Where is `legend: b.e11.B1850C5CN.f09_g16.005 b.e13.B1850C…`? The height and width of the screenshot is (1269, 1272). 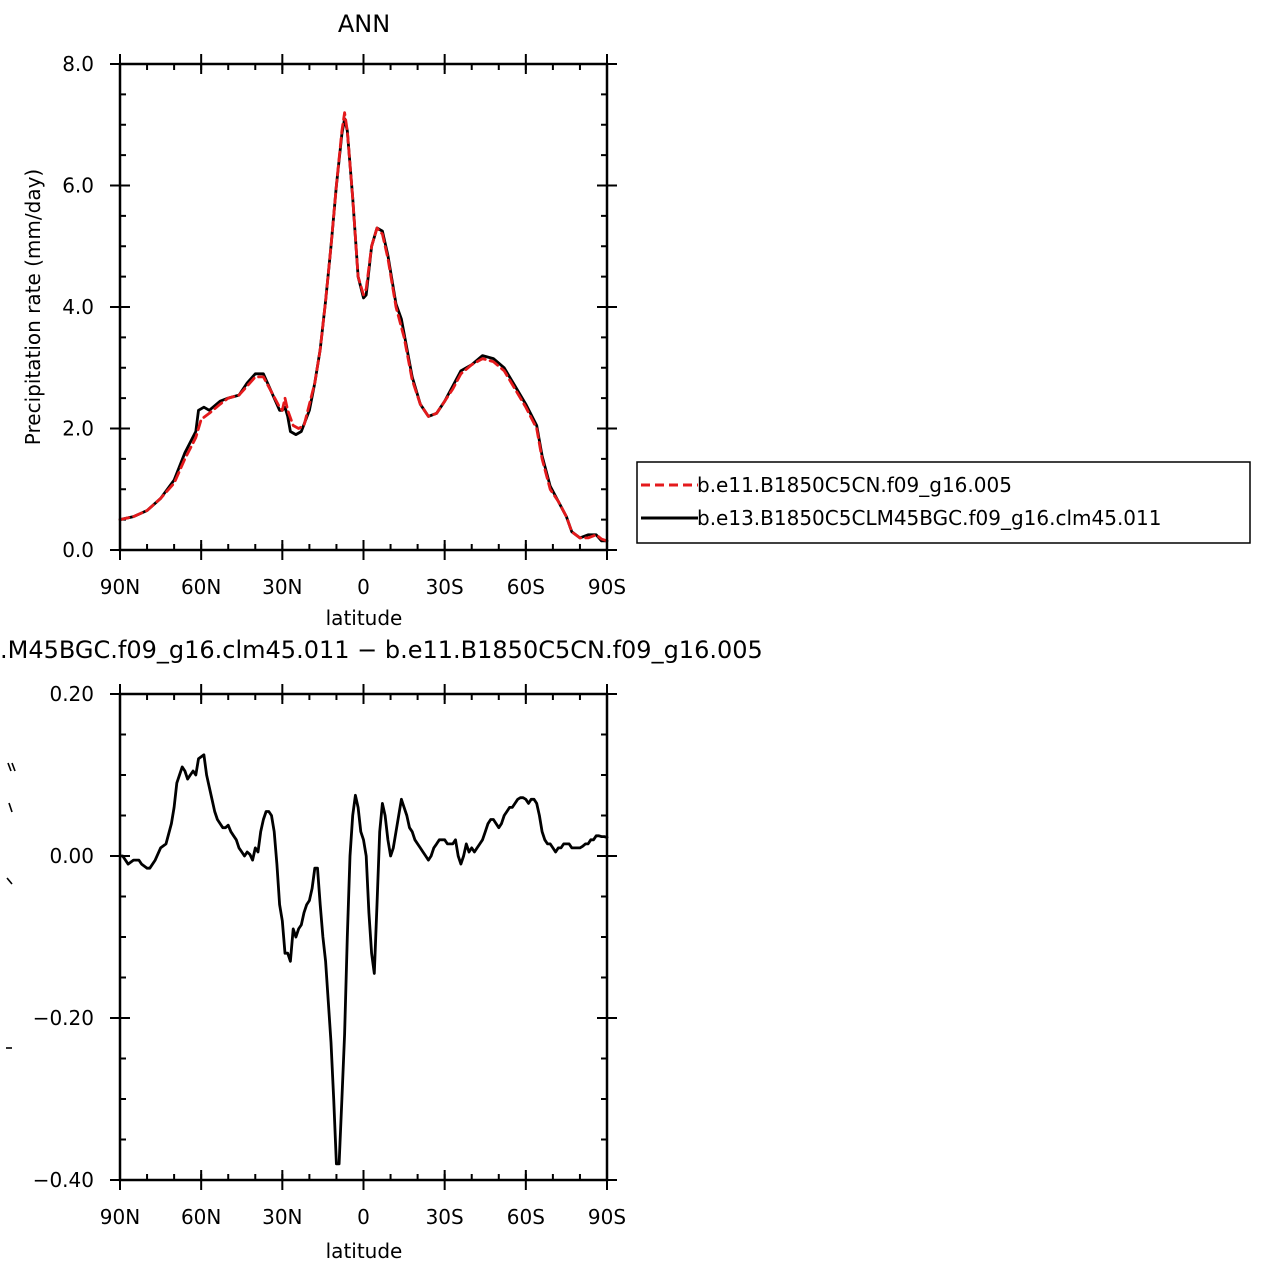
legend: b.e11.B1850C5CN.f09_g16.005 b.e13.B1850C… is located at coordinates (943, 502).